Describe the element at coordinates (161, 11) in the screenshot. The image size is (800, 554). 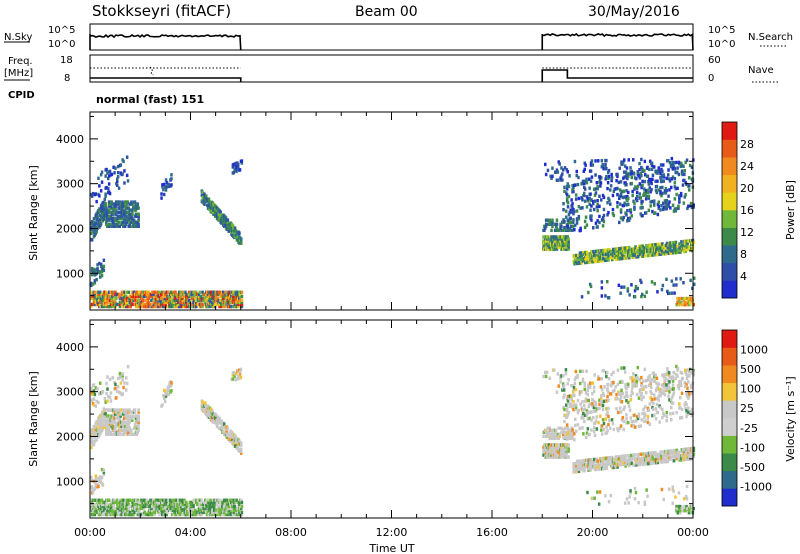
I see `station-title: Stokkseyri (fitACF)` at that location.